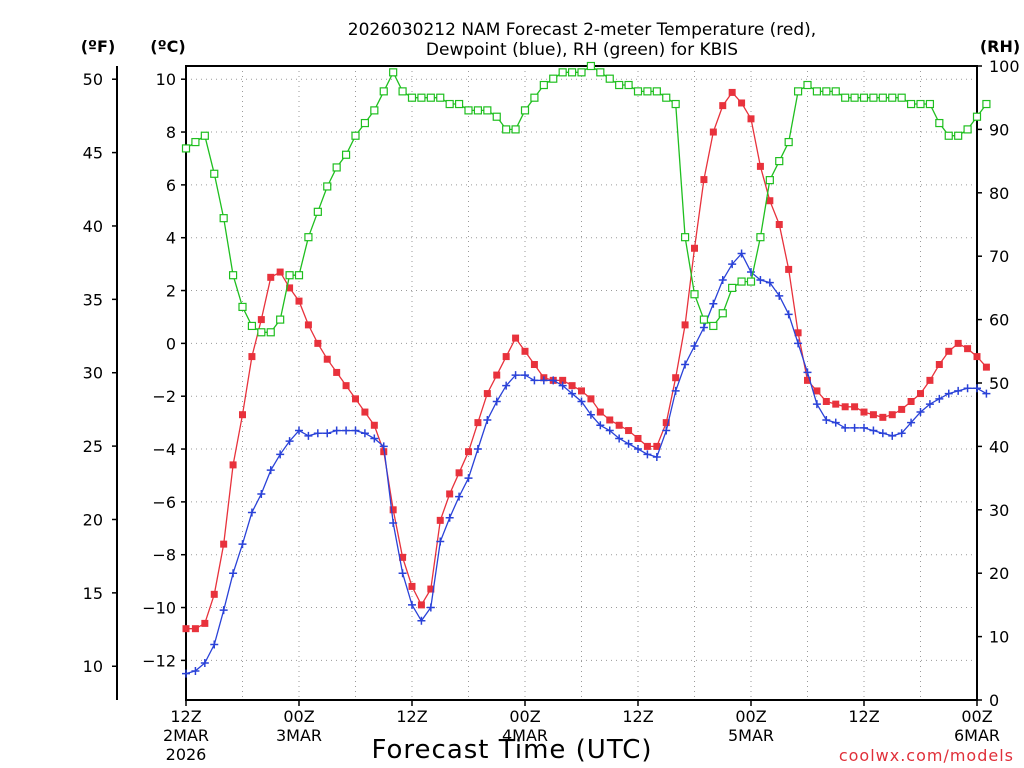  Describe the element at coordinates (751, 735) in the screenshot. I see `x-tick-label-date: 5MAR` at that location.